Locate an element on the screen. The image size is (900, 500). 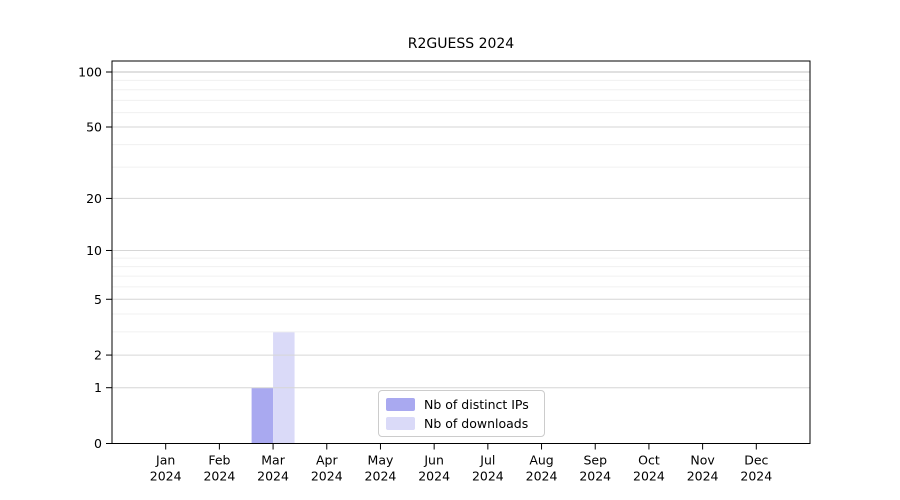
legend-label-distinct-ips: Nb of distinct IPs is located at coordinates (476, 404).